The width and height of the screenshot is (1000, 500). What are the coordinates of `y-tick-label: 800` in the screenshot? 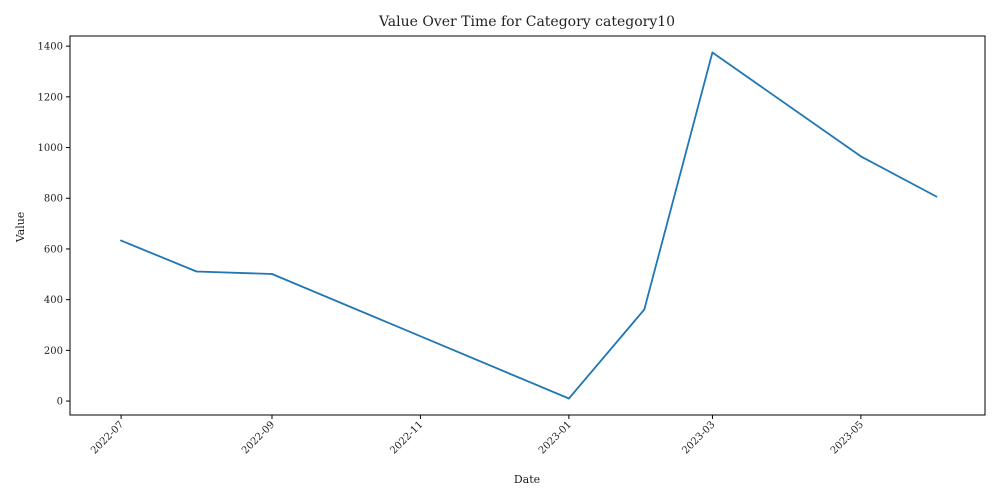 It's located at (53, 199).